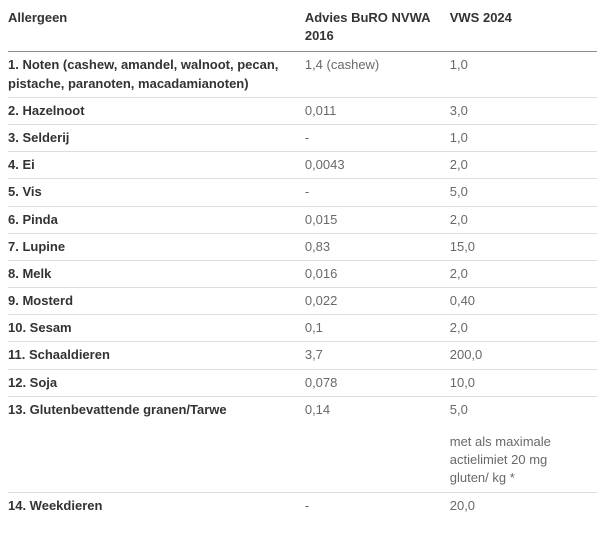 Image resolution: width=605 pixels, height=533 pixels. What do you see at coordinates (377, 383) in the screenshot?
I see `advies-value: 0,078` at bounding box center [377, 383].